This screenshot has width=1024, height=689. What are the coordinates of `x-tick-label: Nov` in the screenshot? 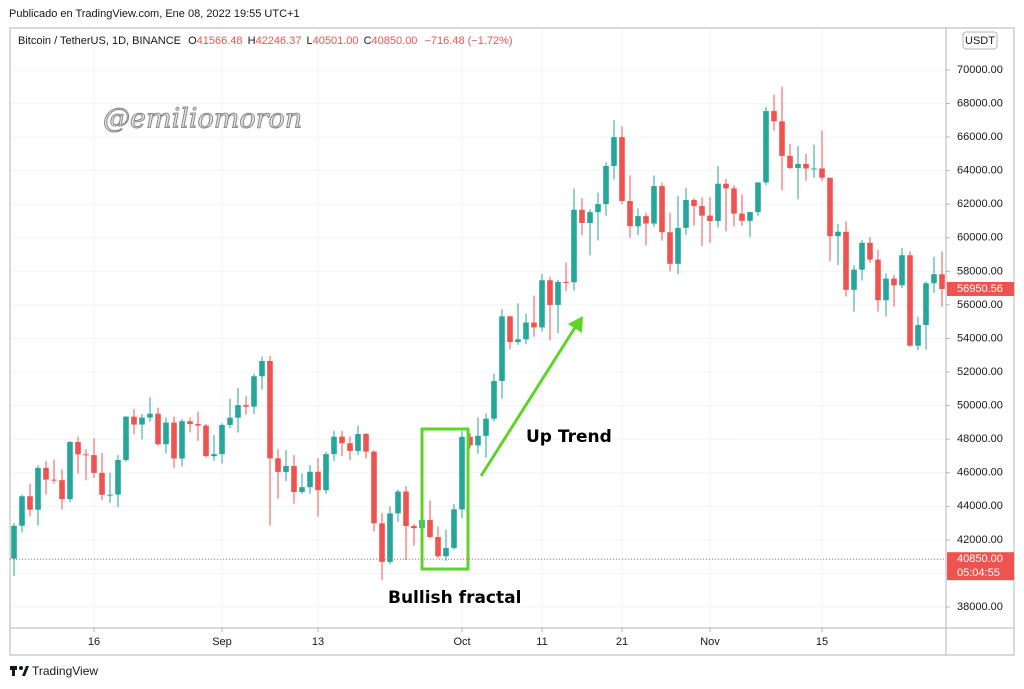 It's located at (710, 642).